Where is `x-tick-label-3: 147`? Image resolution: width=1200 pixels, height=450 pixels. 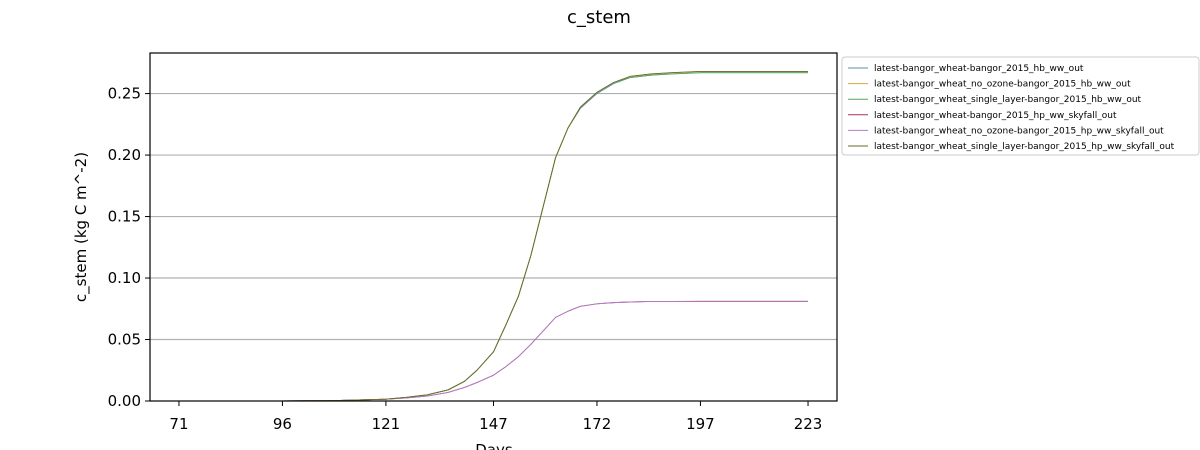
x-tick-label-3: 147 is located at coordinates (493, 424).